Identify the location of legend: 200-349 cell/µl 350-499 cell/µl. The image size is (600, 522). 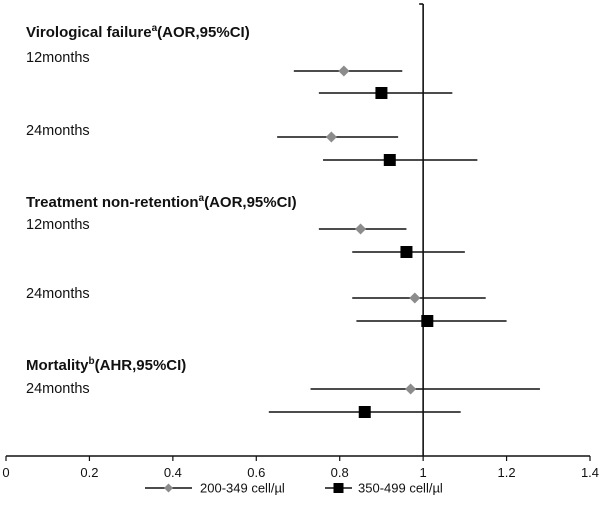
(294, 488).